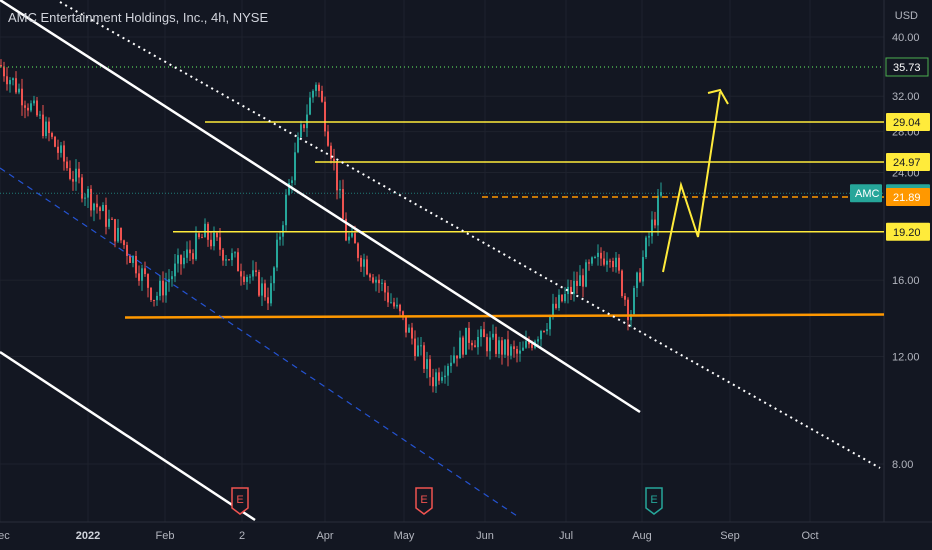 This screenshot has height=550, width=932. I want to click on y-tick-label: 8.00, so click(902, 465).